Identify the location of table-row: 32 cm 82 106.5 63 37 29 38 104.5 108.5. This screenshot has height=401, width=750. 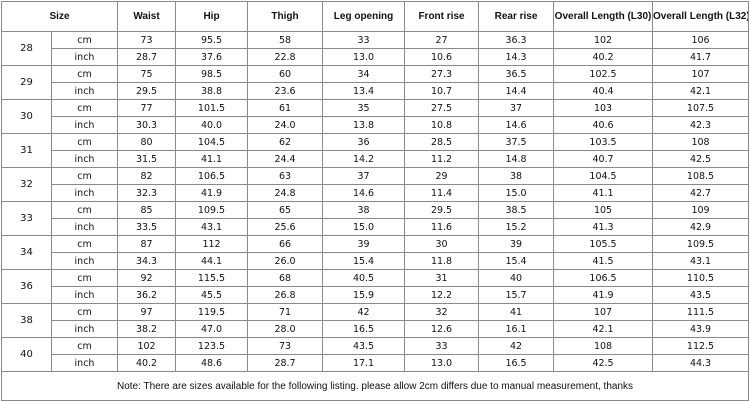
(375, 184).